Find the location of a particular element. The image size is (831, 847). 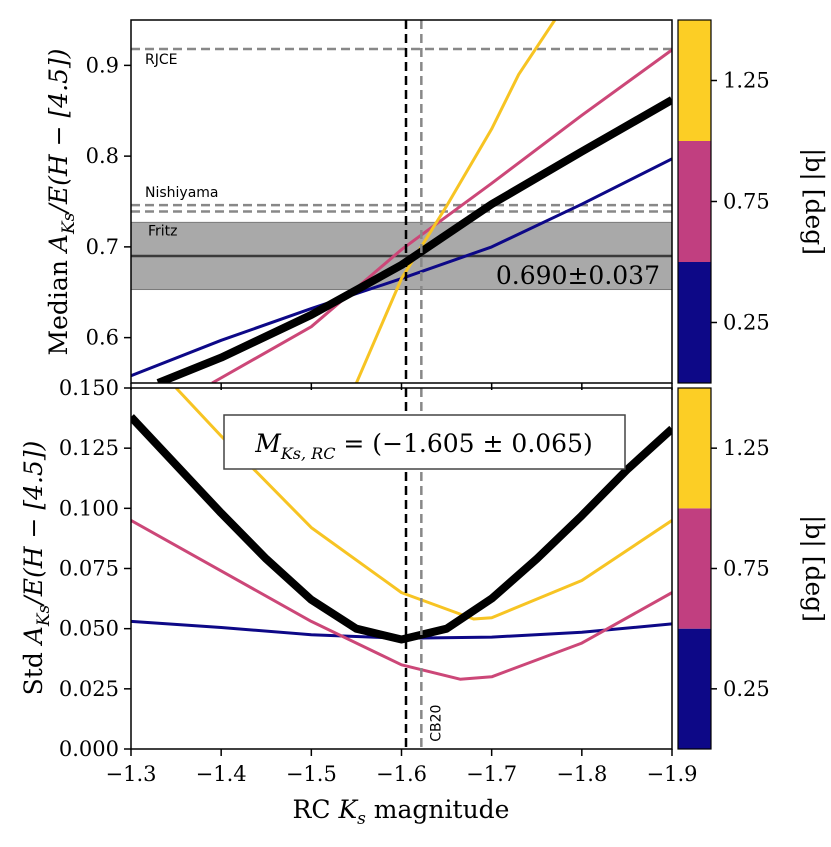

bottom-ylabel: Std AKs/E(H − [4.5]) is located at coordinates (36, 568).